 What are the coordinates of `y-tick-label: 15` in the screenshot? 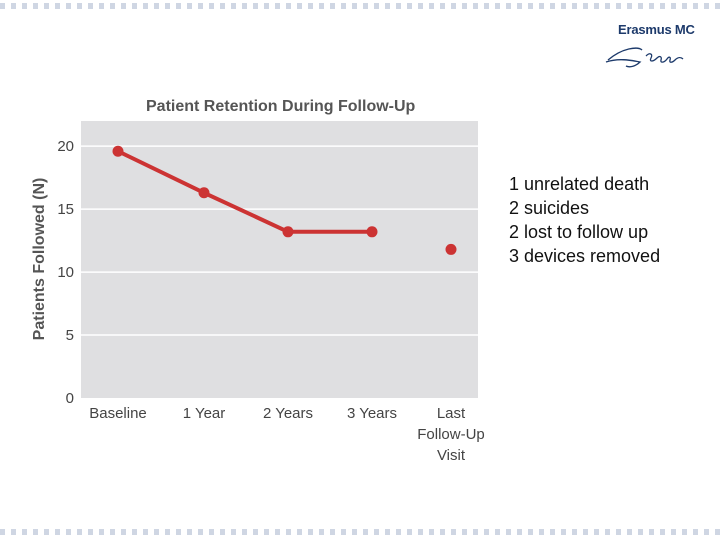 It's located at (65, 209).